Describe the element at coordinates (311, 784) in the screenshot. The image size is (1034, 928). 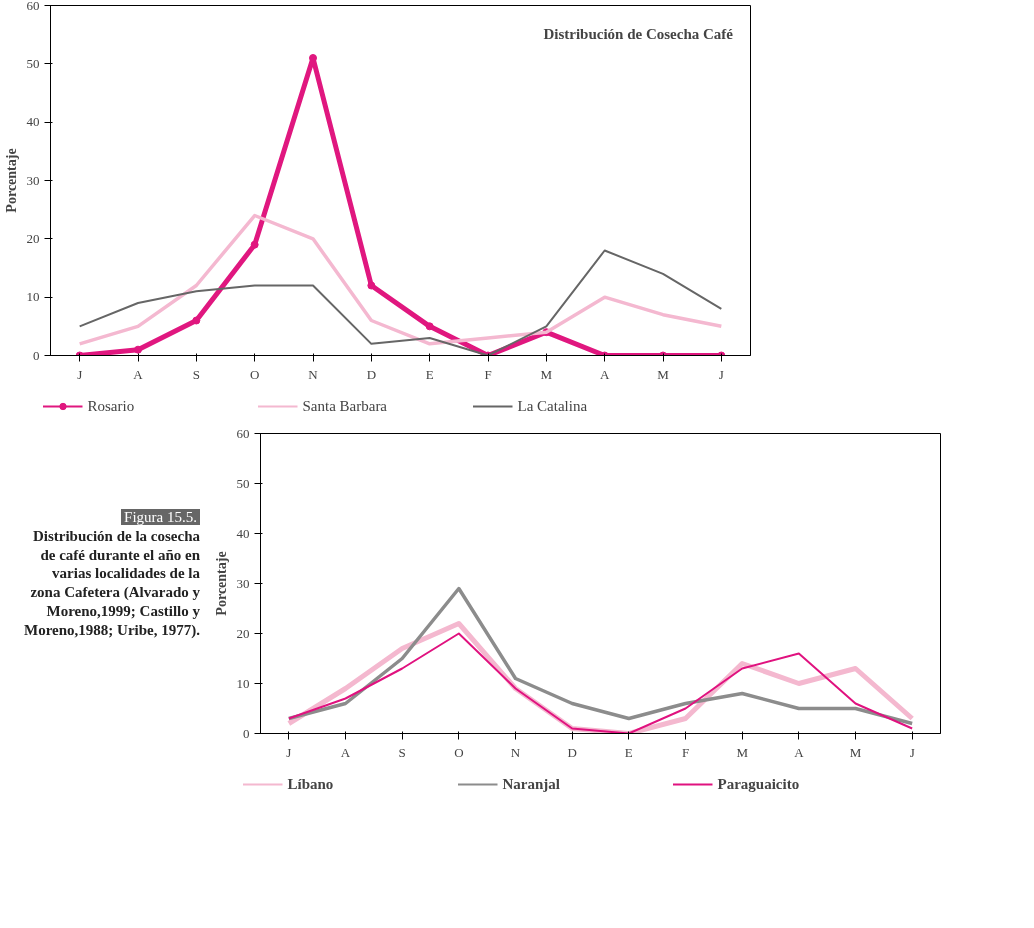
I see `legend-label: Líbano` at that location.